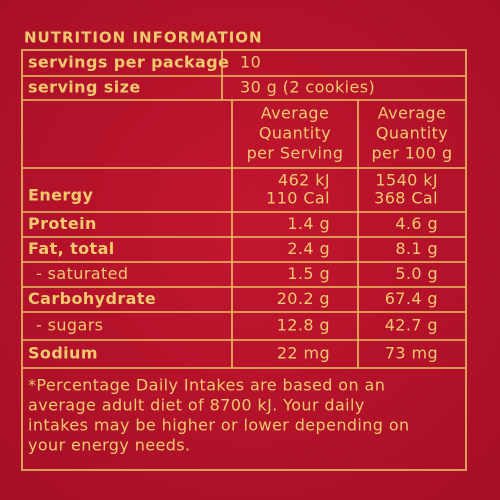  What do you see at coordinates (303, 325) in the screenshot?
I see `nutrient-value: 12.8 g` at bounding box center [303, 325].